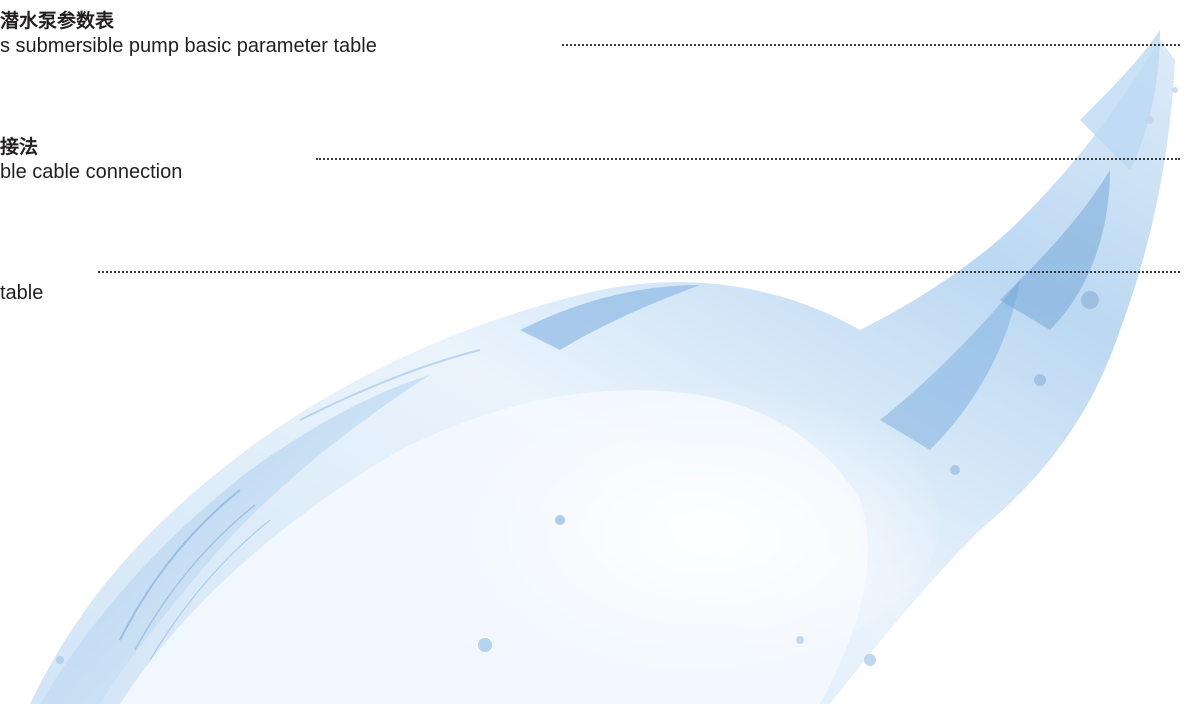 The height and width of the screenshot is (704, 1190). I want to click on toc-entry-1-title-en: s submersible pump basic parameter table, so click(188, 46).